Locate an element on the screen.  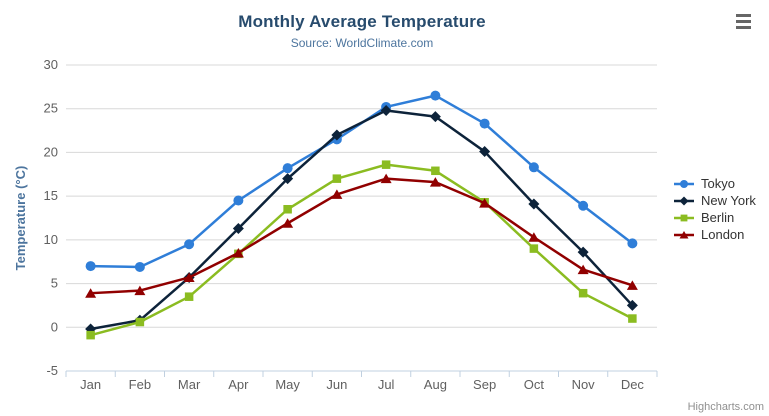
legend-item-tokyo: Tokyo is located at coordinates (715, 183).